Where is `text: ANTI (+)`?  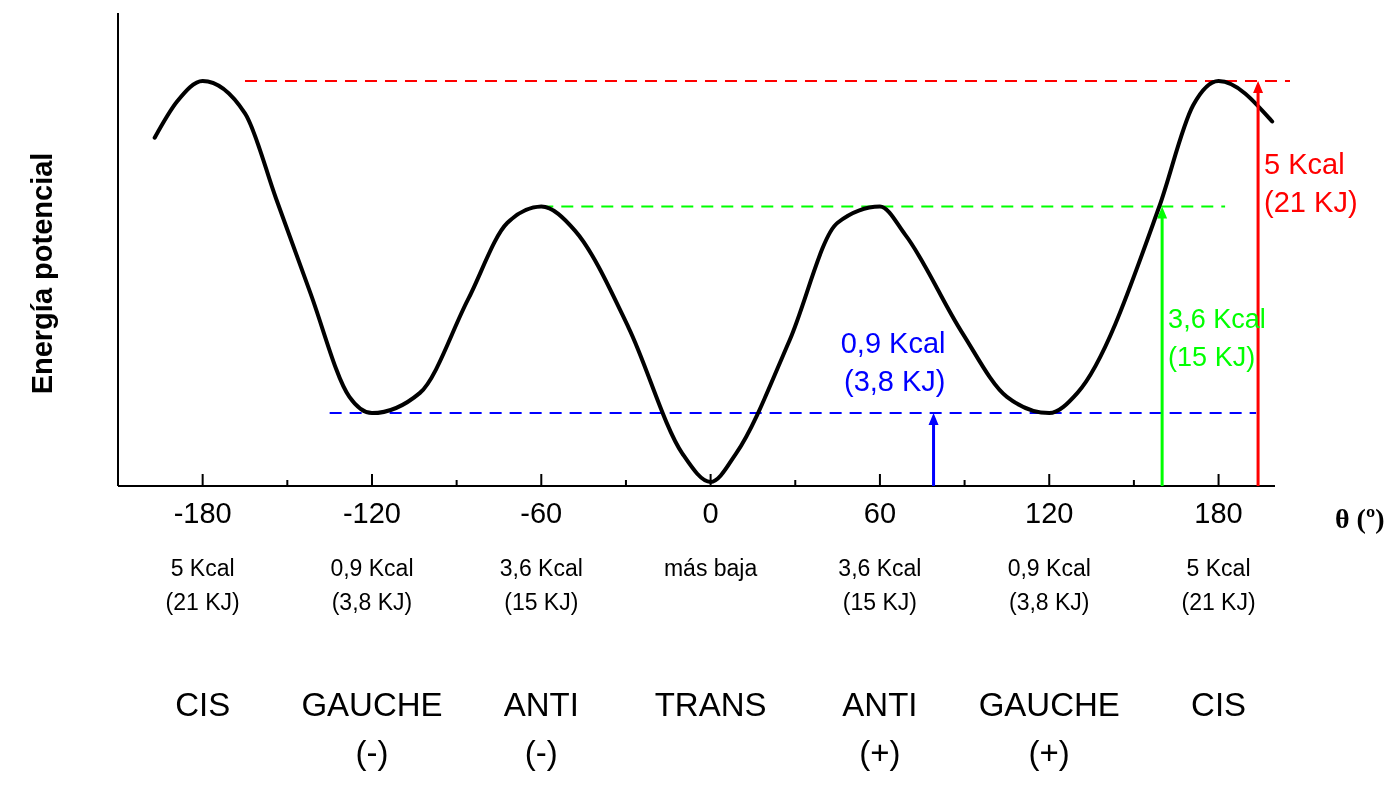 text: ANTI (+) is located at coordinates (880, 728).